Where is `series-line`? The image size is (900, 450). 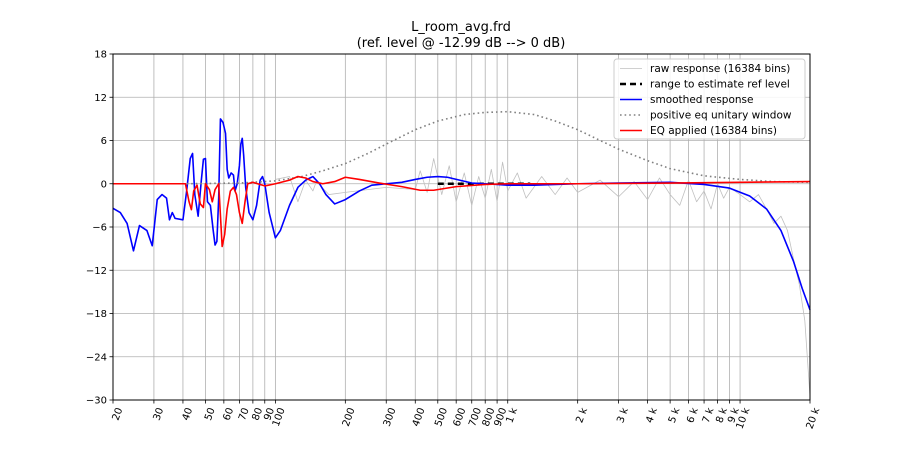 series-line is located at coordinates (462, 211).